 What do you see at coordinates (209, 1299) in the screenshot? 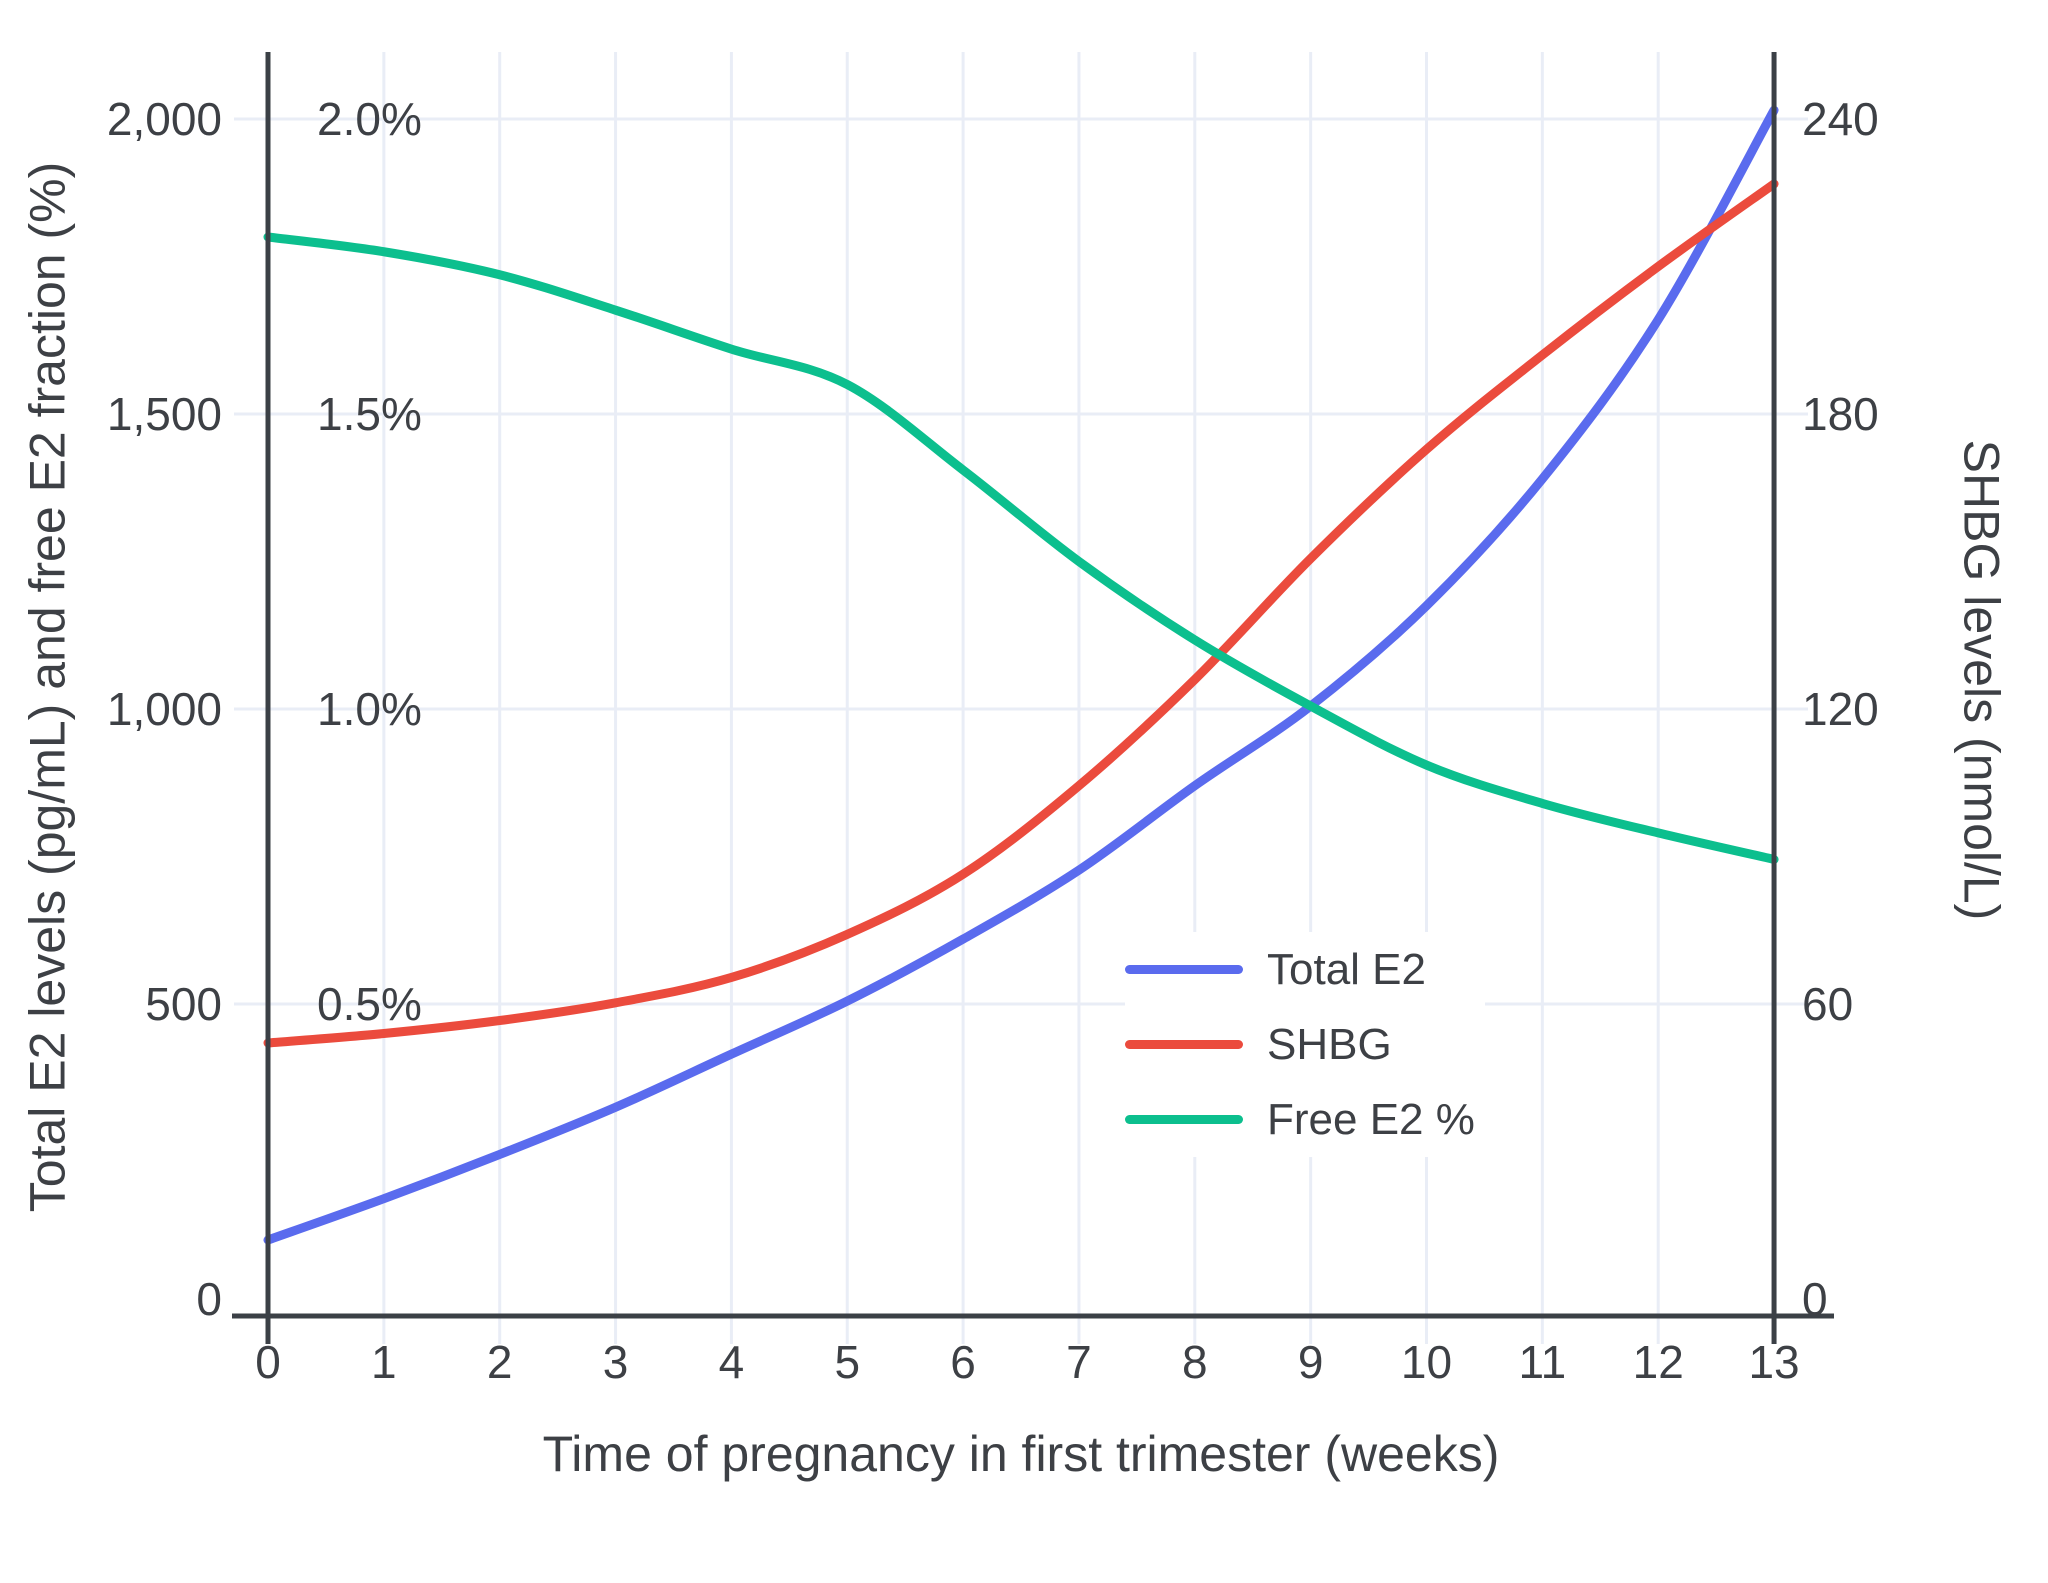
I see `left-axis-tick-label: 0` at bounding box center [209, 1299].